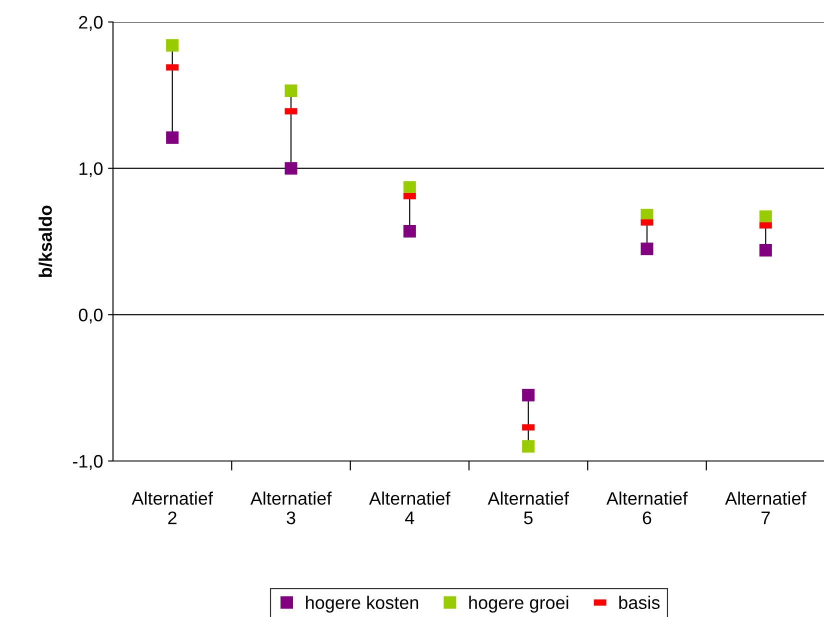 This screenshot has height=617, width=824. Describe the element at coordinates (518, 604) in the screenshot. I see `legend-label: hogere groei` at that location.